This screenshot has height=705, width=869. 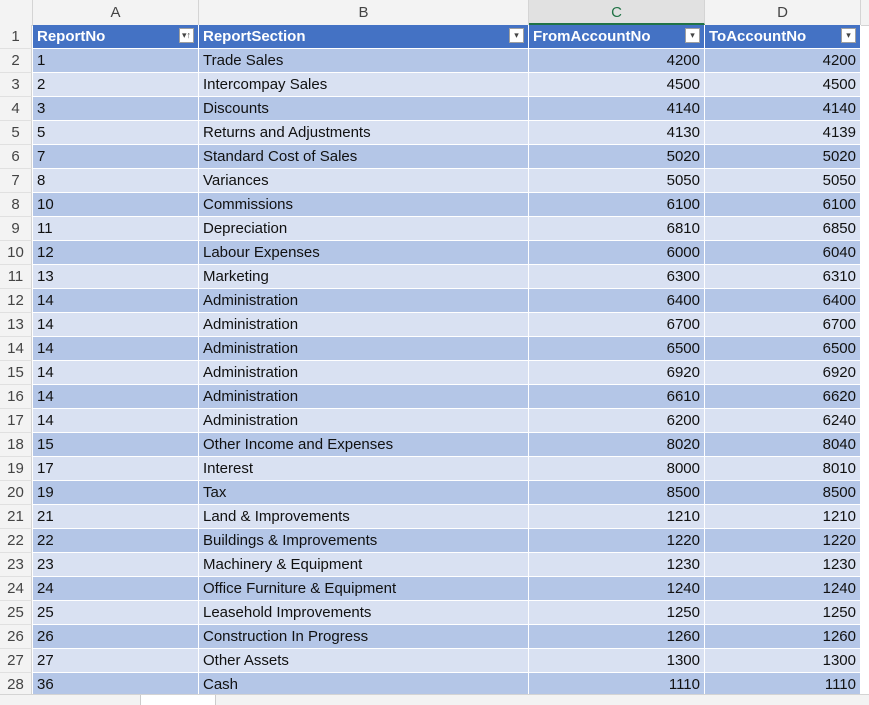 What do you see at coordinates (617, 349) in the screenshot?
I see `from-account-cell: 6500` at bounding box center [617, 349].